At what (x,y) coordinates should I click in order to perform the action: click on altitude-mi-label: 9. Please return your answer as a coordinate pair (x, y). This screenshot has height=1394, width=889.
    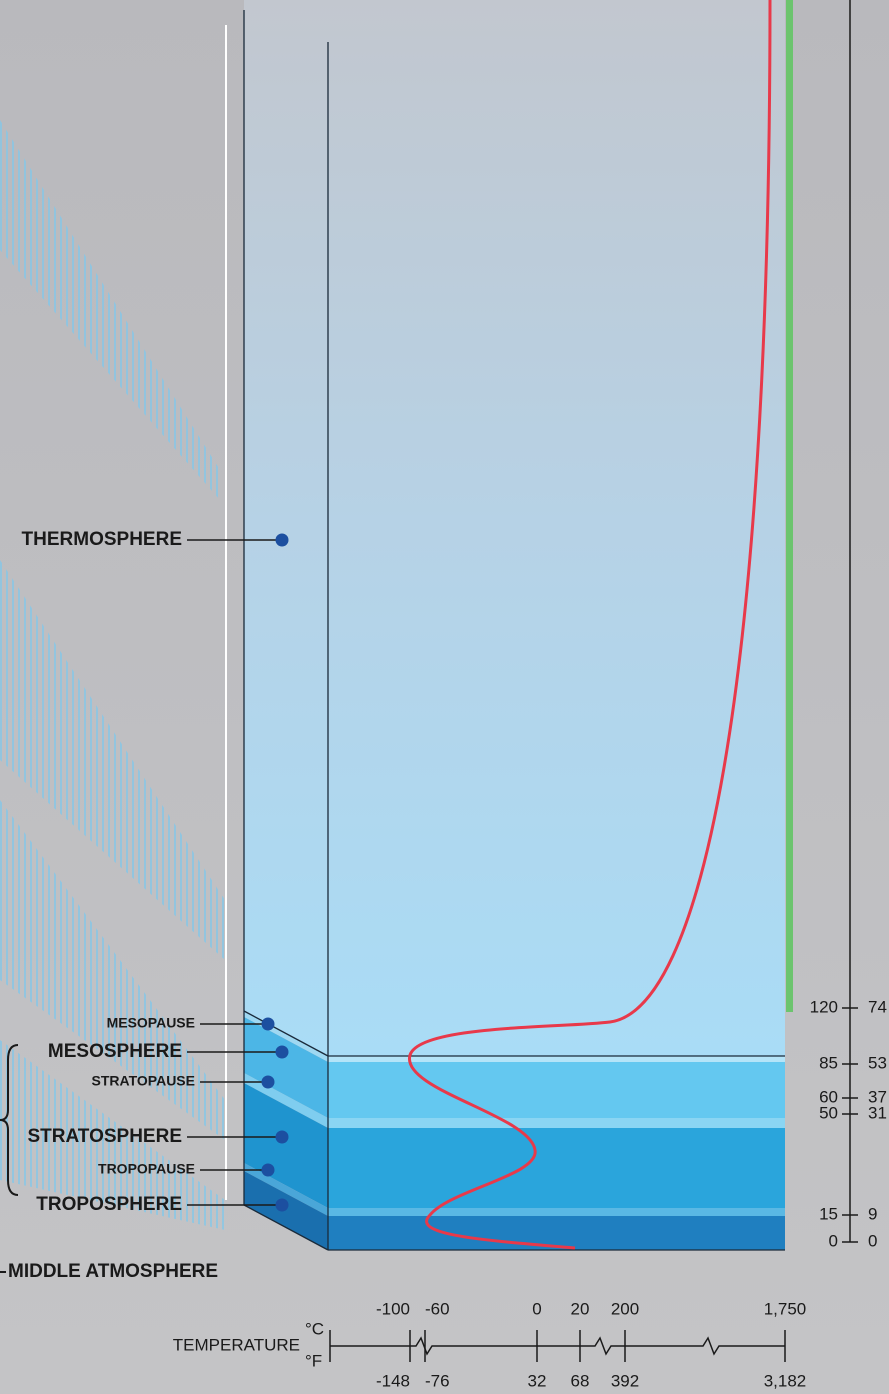
    Looking at the image, I should click on (872, 1213).